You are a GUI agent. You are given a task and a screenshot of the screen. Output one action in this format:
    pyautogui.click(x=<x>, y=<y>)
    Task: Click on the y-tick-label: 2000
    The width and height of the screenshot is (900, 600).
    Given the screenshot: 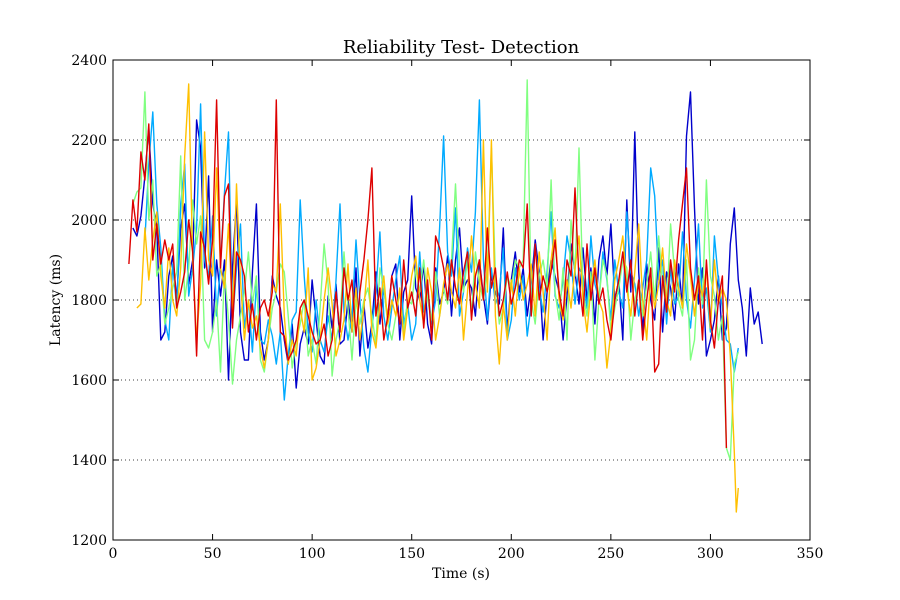 What is the action you would take?
    pyautogui.click(x=89, y=221)
    